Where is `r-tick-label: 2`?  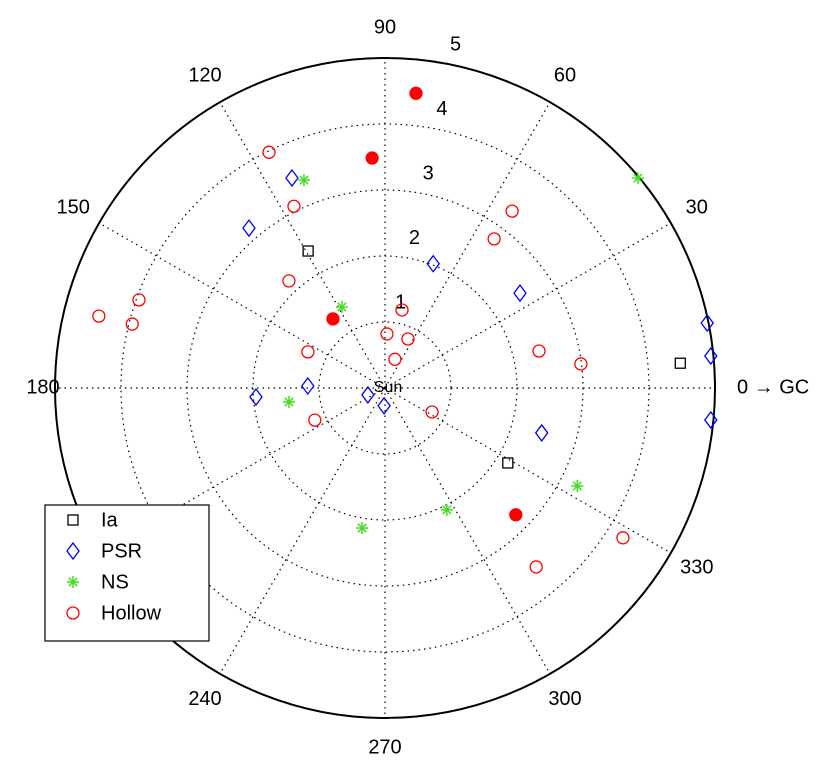
r-tick-label: 2 is located at coordinates (414, 238).